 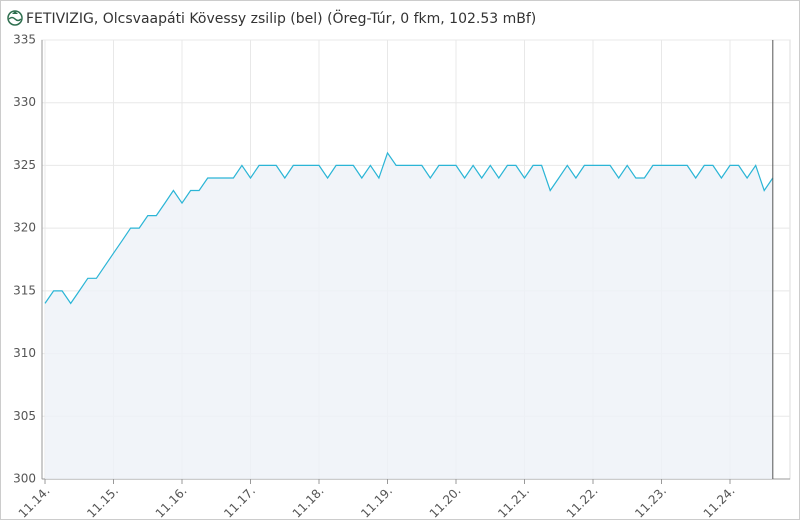 I want to click on y-tick-label: 300, so click(x=24, y=479).